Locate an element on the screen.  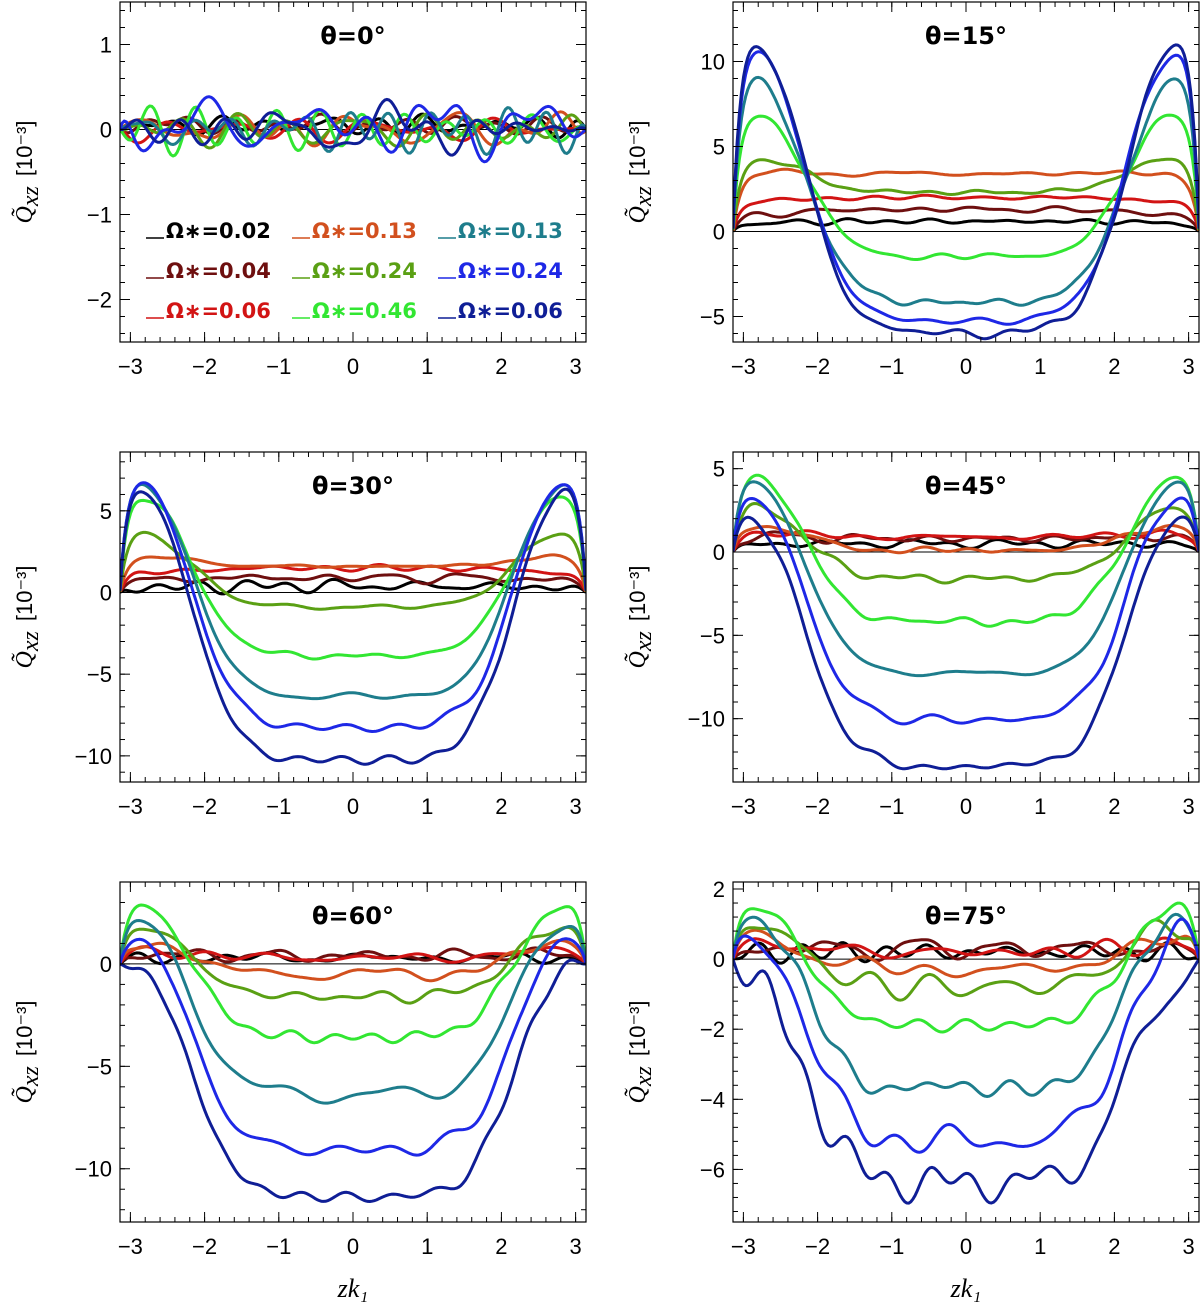
y-tick-label: 2 is located at coordinates (719, 889).